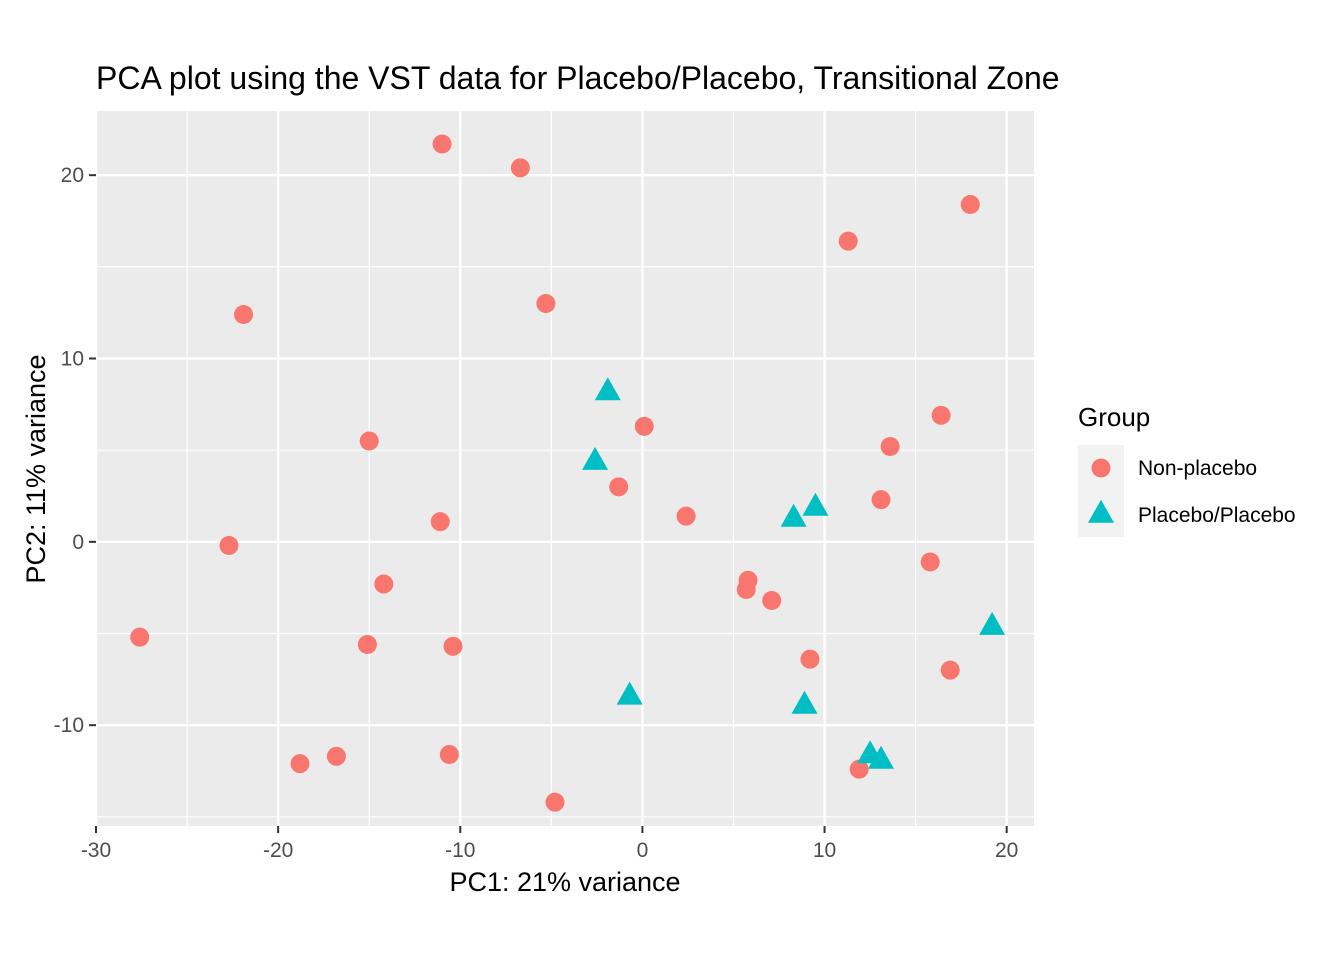  Describe the element at coordinates (278, 850) in the screenshot. I see `x-tick-label: -20` at that location.